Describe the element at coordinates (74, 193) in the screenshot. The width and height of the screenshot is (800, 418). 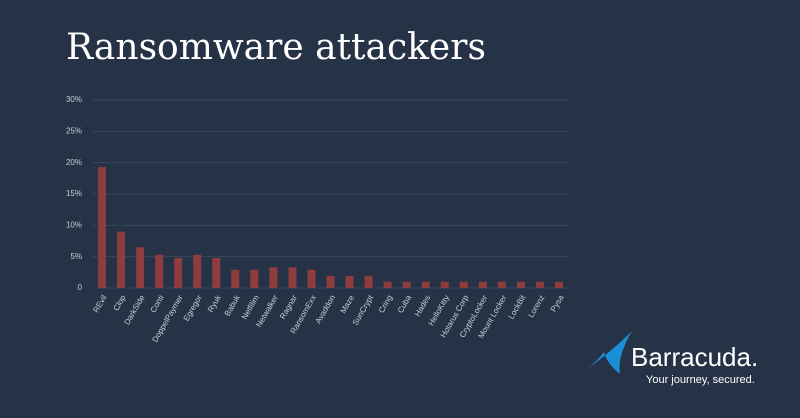
I see `y-tick-label: 15%` at that location.